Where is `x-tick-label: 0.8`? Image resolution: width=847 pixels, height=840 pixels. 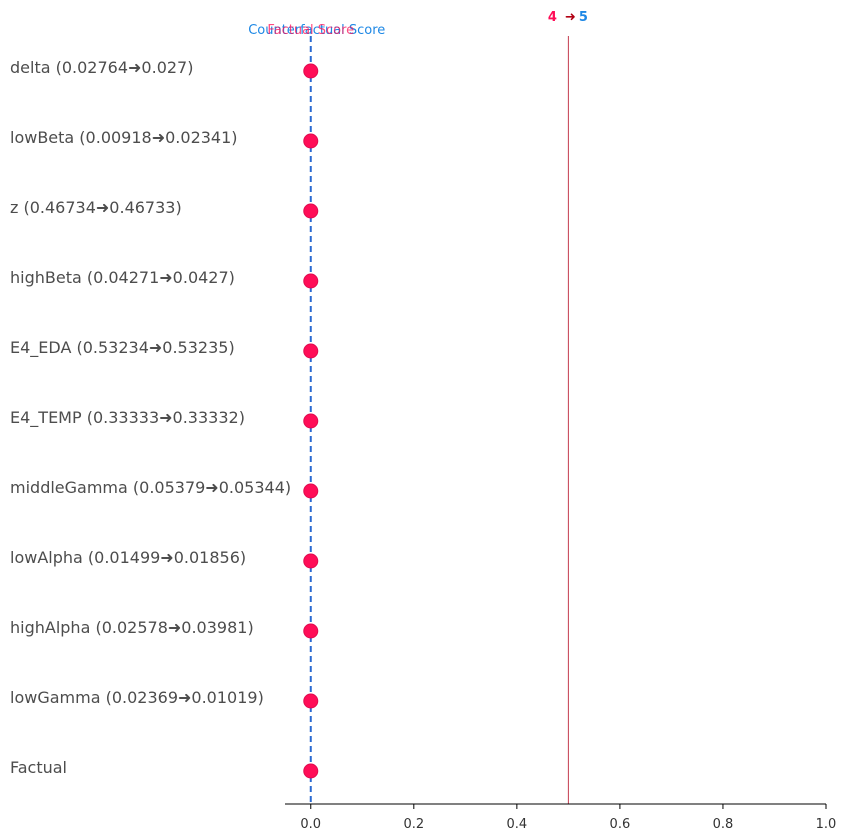 x-tick-label: 0.8 is located at coordinates (723, 824).